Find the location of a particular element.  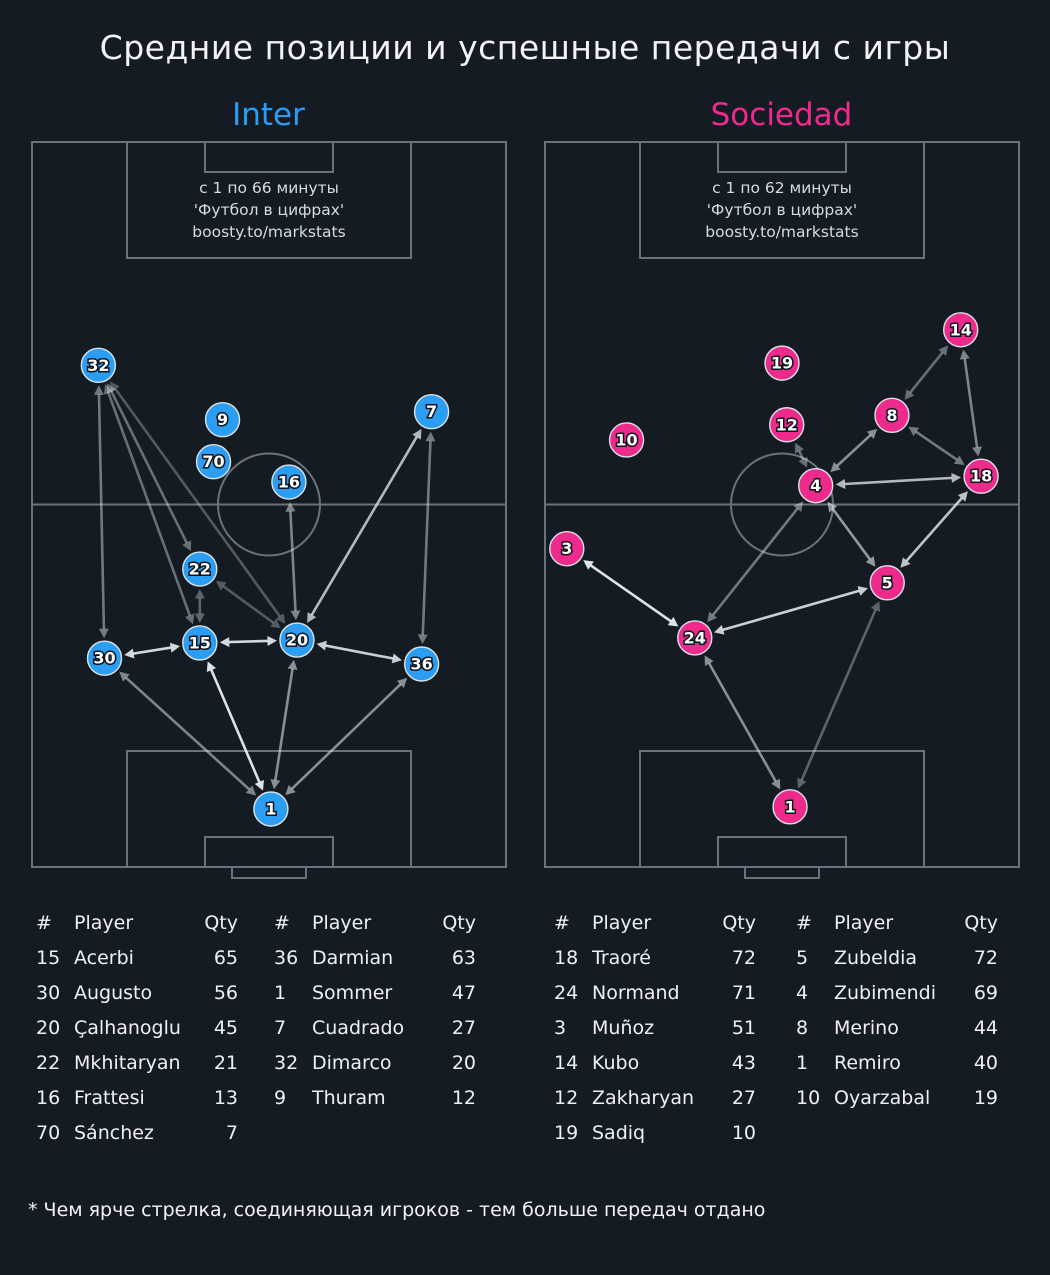

player-marker: 16 is located at coordinates (288, 482).